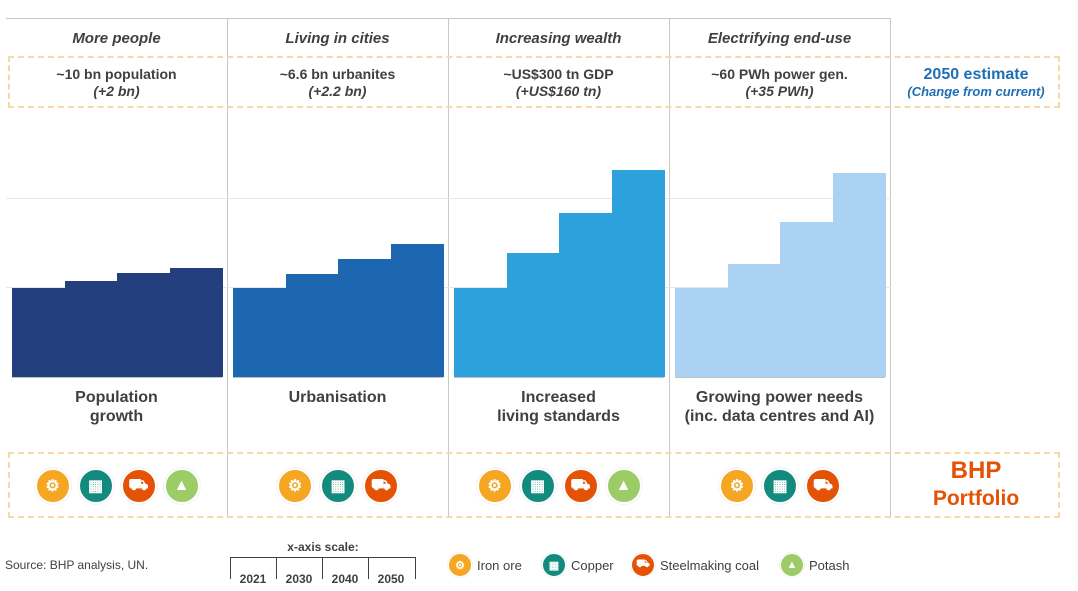 The image size is (1078, 591). I want to click on legend-iron-ore: ⚙ Iron ore, so click(485, 565).